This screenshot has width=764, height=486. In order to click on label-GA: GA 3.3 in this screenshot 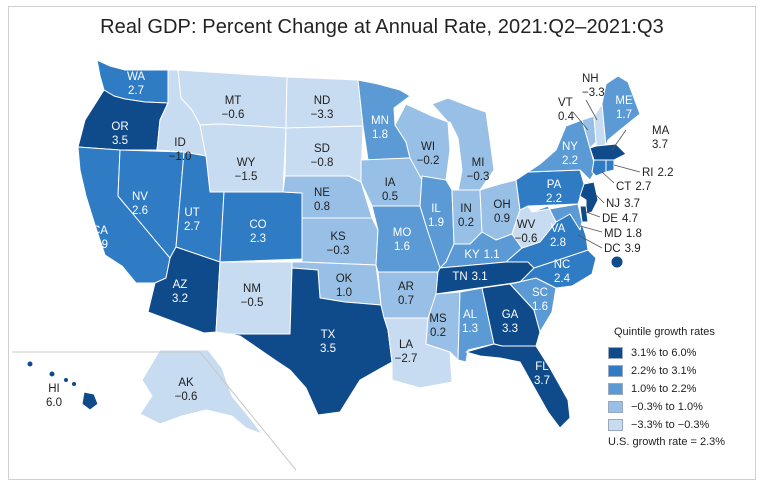, I will do `click(510, 322)`.